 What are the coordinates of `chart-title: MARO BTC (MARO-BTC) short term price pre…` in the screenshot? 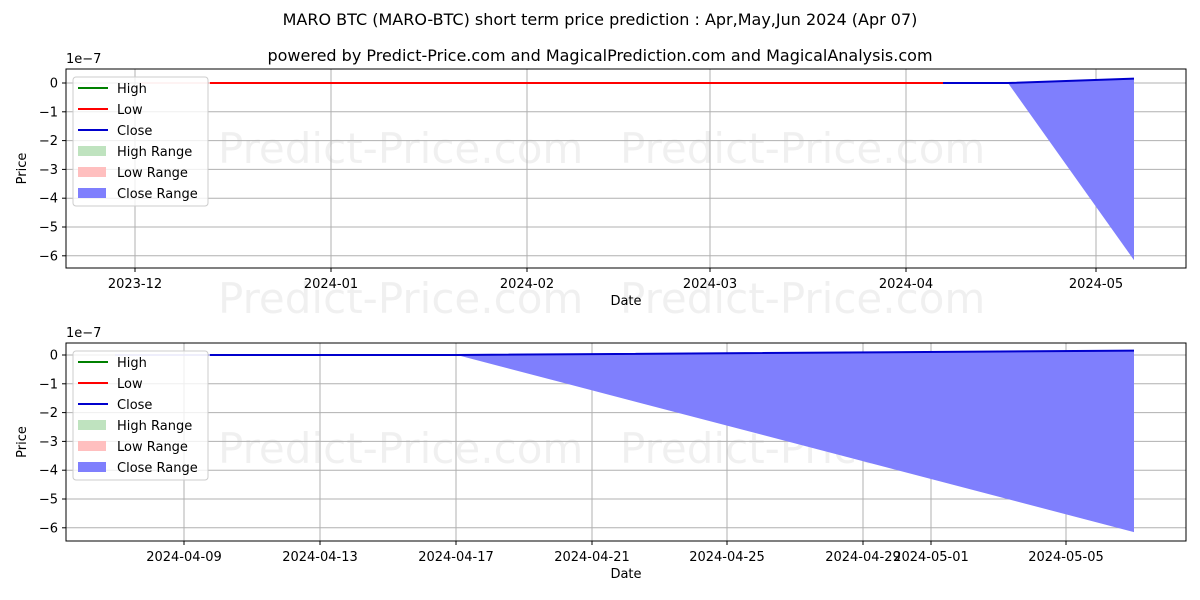 It's located at (600, 19).